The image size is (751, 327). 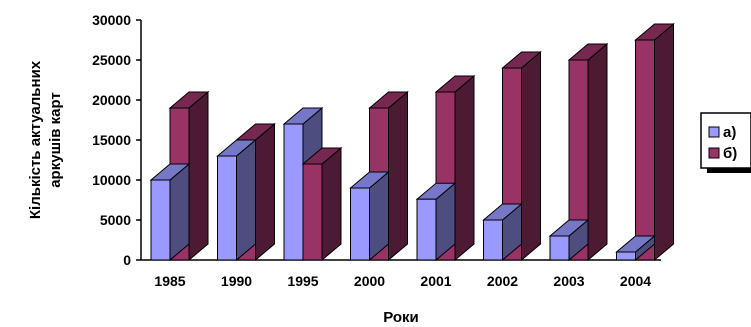 I want to click on y-tick-label: 5000, so click(x=115, y=220).